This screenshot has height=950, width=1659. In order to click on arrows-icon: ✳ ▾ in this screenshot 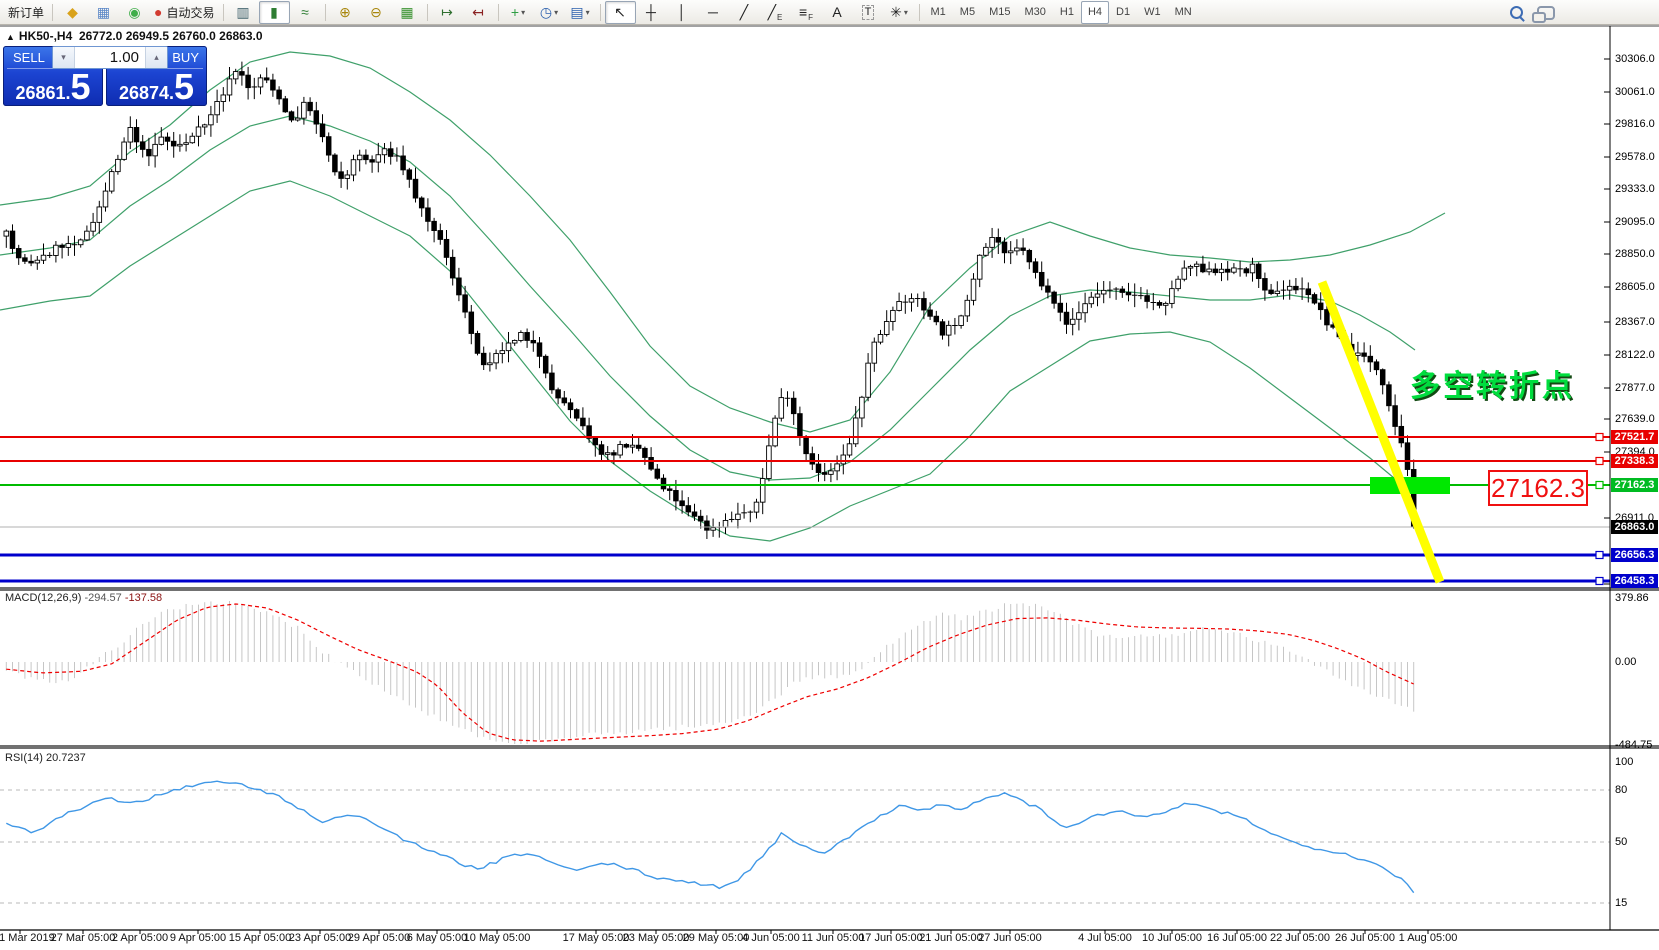, I will do `click(899, 12)`.